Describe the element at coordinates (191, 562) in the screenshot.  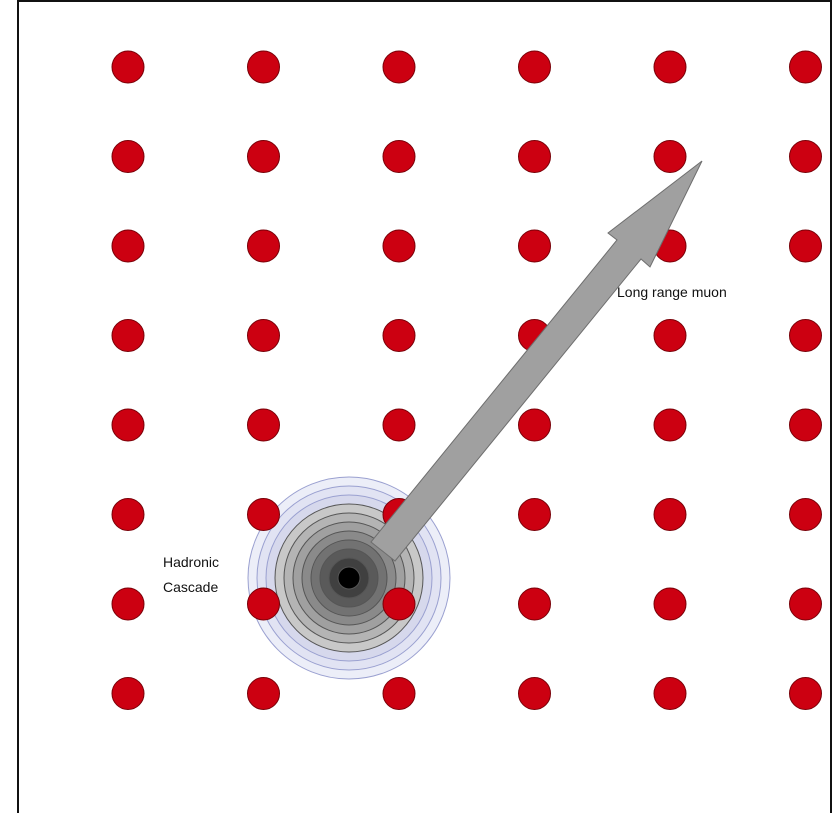
I see `cascade-label-line1: Hadronic` at that location.